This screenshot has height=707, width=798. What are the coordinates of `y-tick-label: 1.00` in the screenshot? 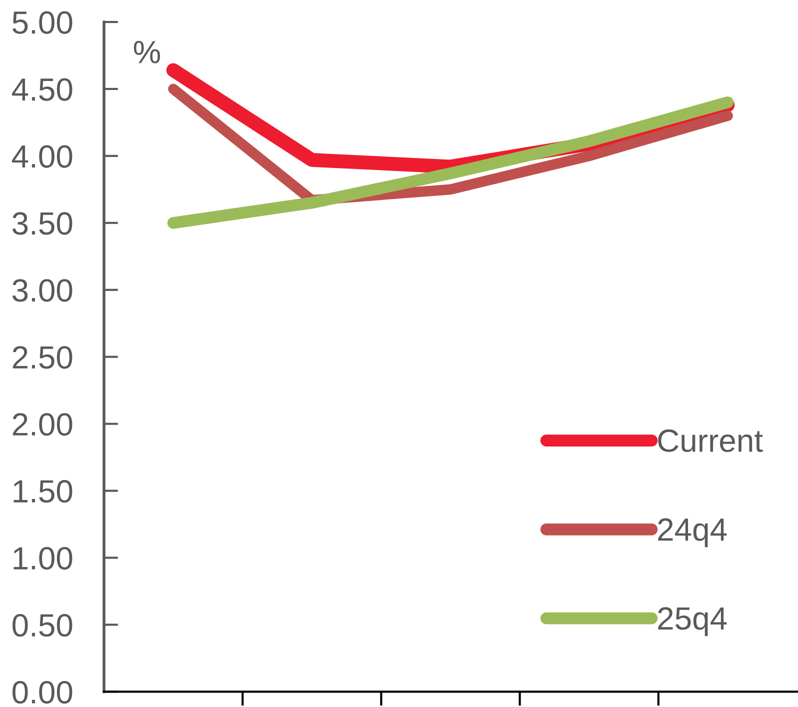 It's located at (43, 558).